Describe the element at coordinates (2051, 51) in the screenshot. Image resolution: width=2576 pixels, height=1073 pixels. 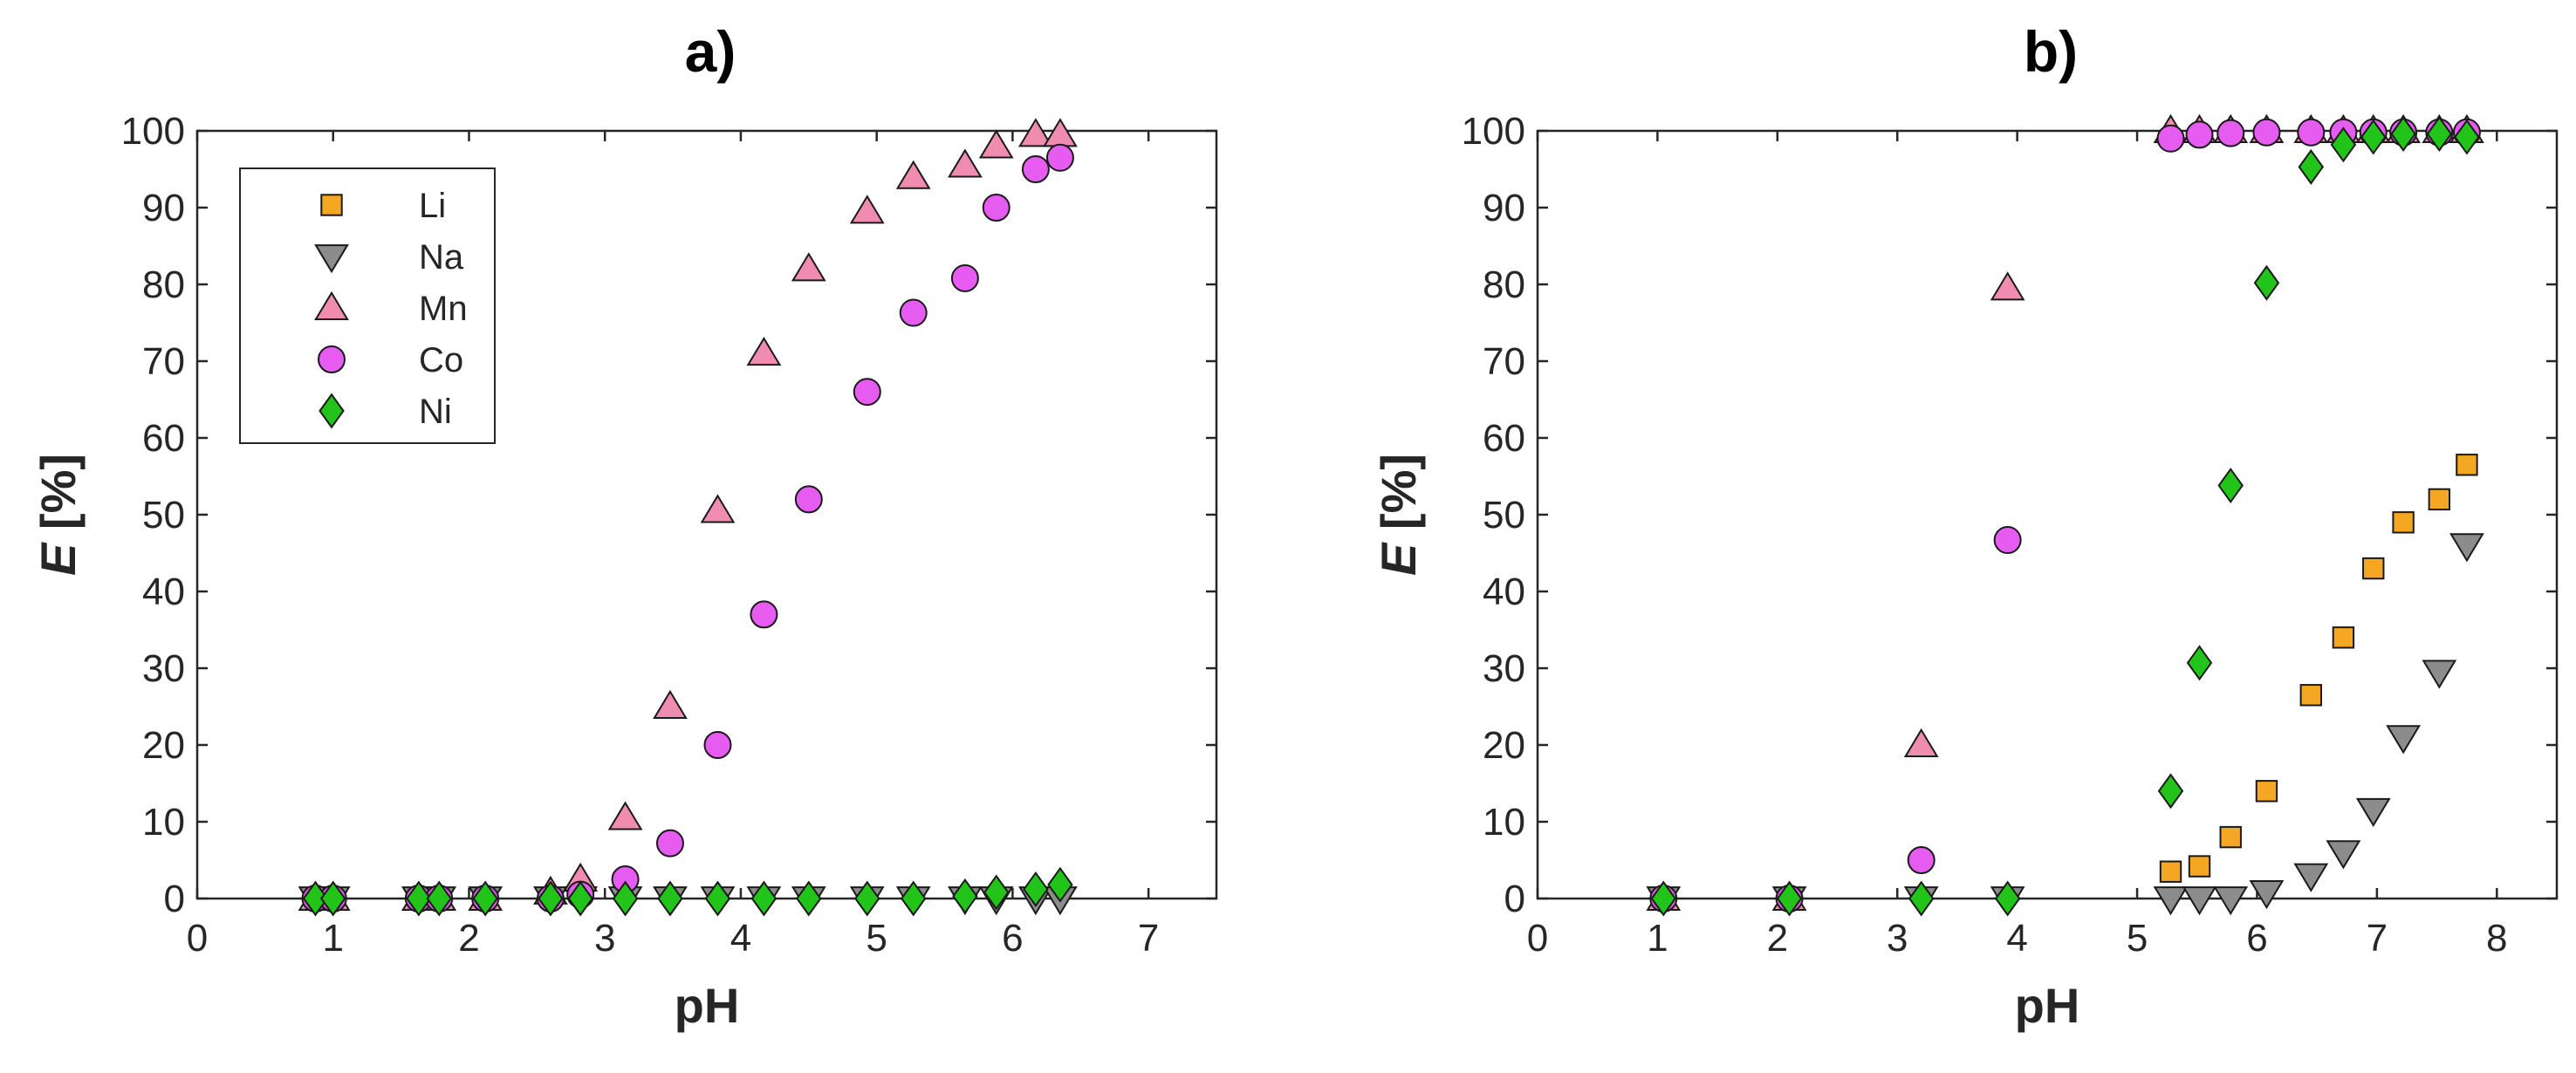
I see `panel-label-b: b)` at that location.